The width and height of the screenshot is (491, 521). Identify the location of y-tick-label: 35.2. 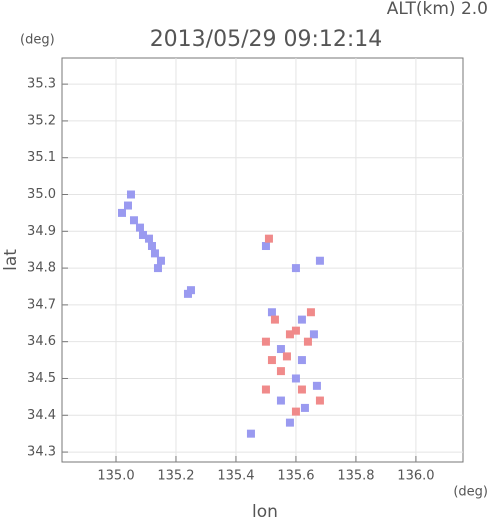
(41, 120).